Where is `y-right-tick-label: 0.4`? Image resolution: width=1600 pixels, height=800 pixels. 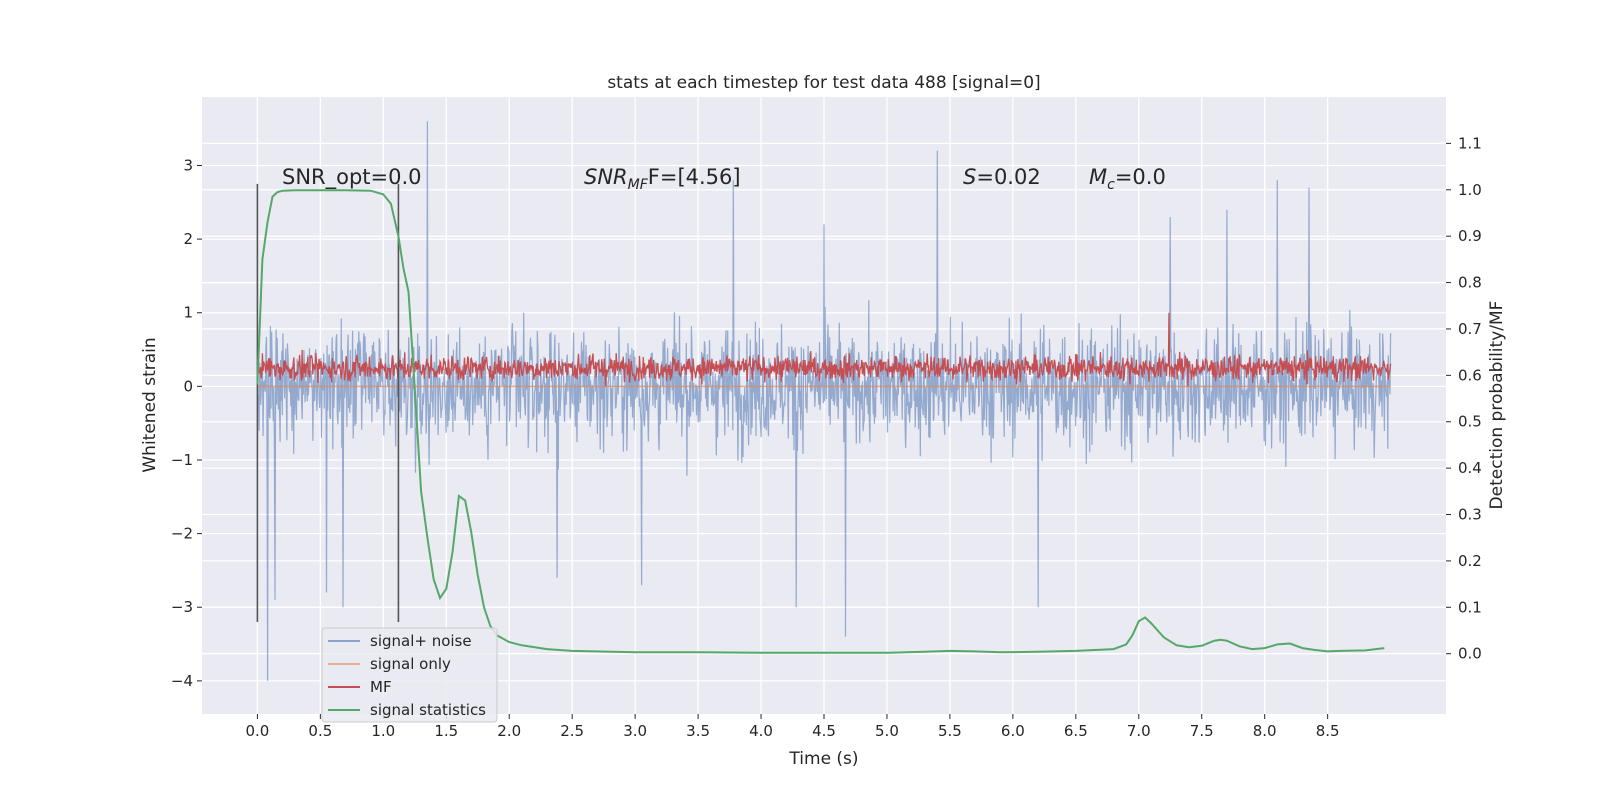 y-right-tick-label: 0.4 is located at coordinates (1470, 468).